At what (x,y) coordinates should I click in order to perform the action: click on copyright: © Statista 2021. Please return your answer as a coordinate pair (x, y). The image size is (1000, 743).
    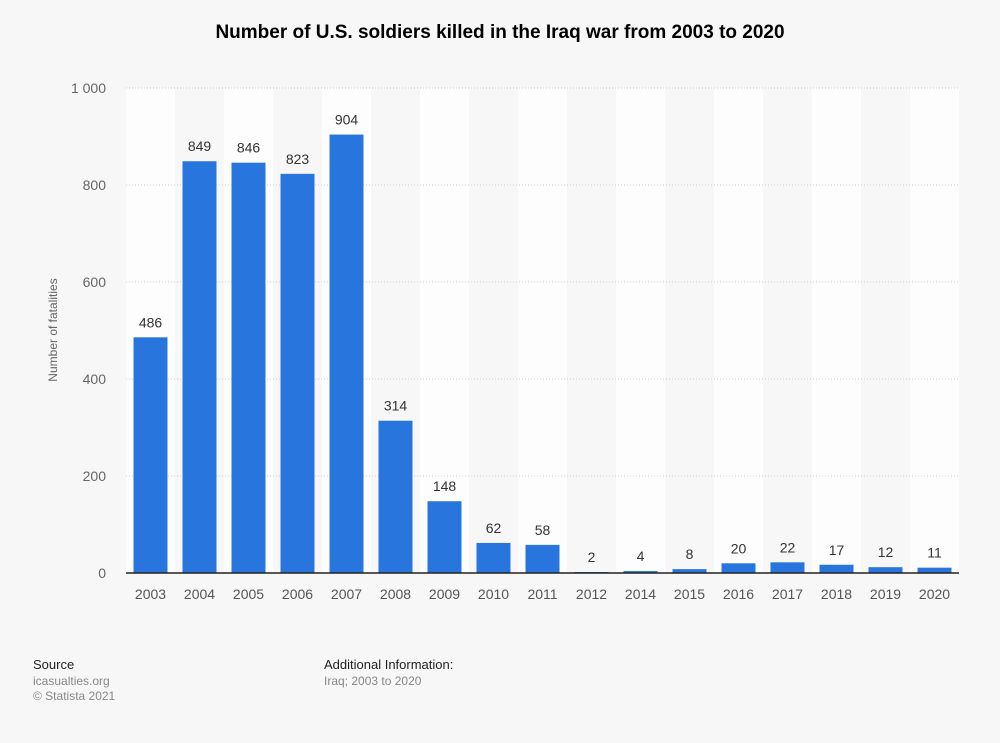
    Looking at the image, I should click on (74, 696).